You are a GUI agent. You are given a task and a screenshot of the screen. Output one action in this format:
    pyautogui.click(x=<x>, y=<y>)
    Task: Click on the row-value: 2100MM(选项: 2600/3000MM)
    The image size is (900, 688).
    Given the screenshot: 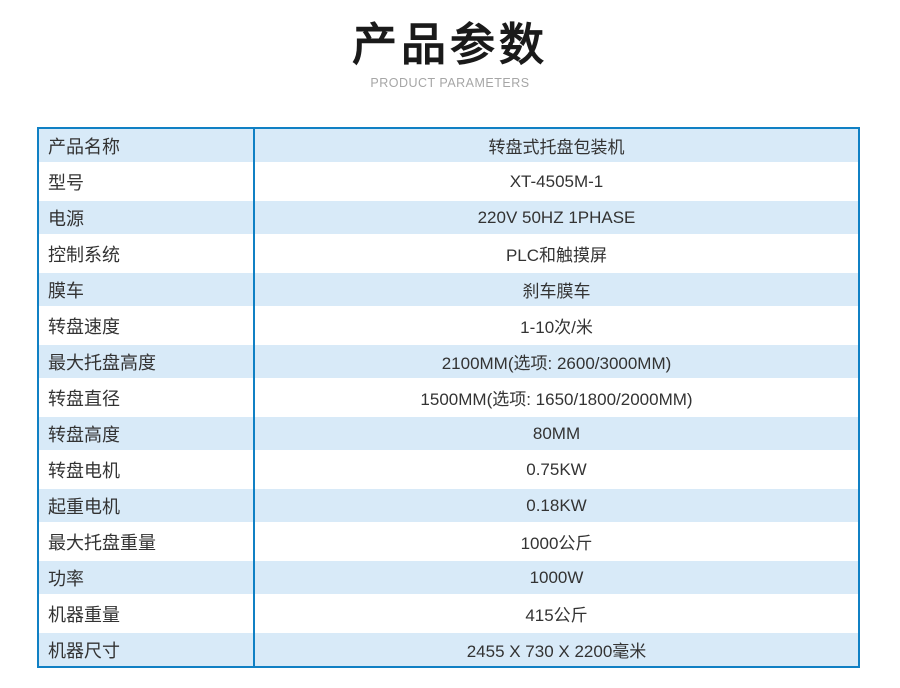 What is the action you would take?
    pyautogui.click(x=556, y=361)
    